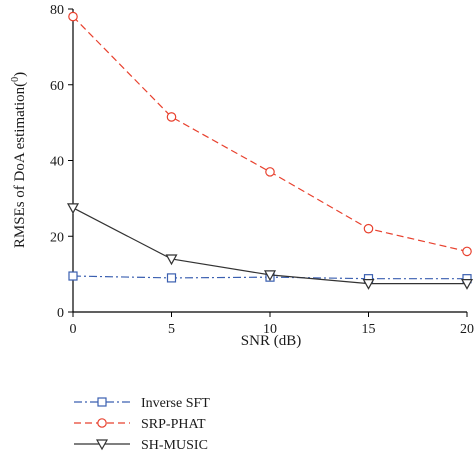  Describe the element at coordinates (57, 162) in the screenshot. I see `y-tick-label: 40` at that location.